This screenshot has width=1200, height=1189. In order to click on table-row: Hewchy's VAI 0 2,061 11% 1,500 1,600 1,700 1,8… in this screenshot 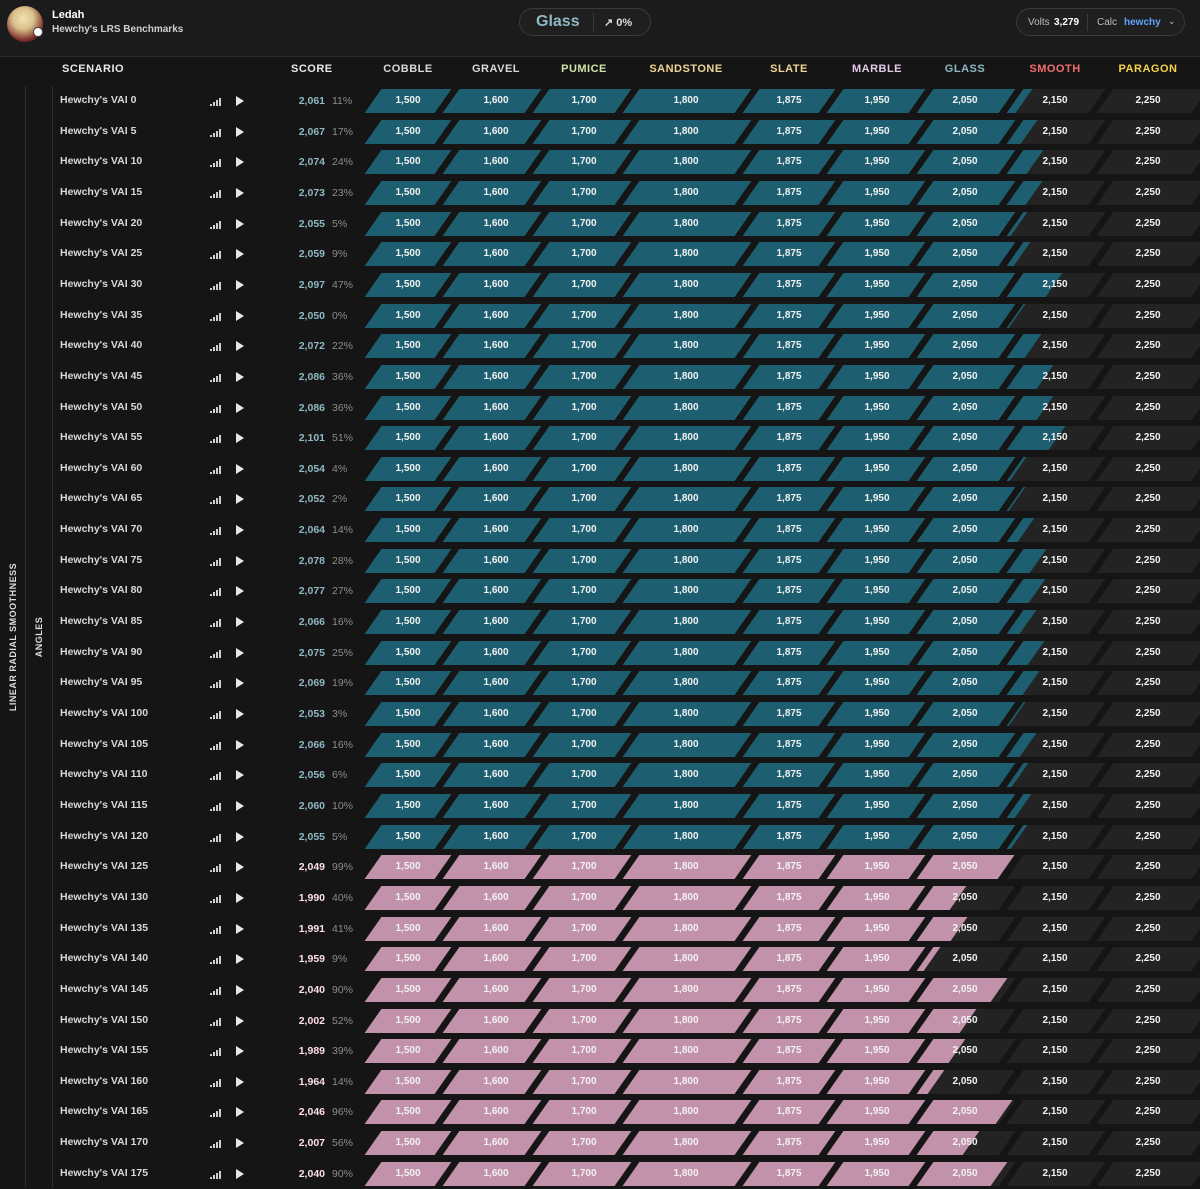, I will do `click(626, 101)`.